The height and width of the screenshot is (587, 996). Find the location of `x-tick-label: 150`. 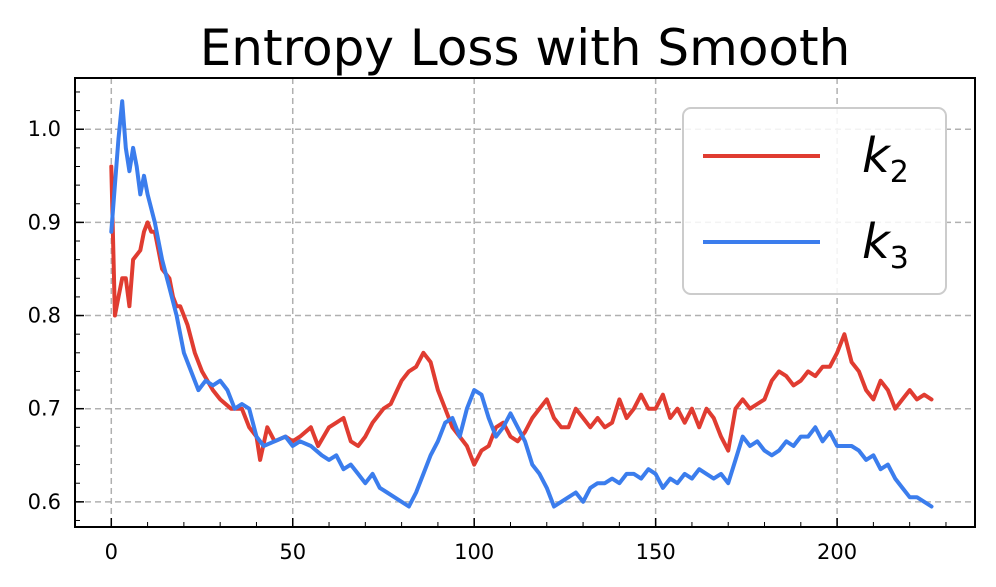

x-tick-label: 150 is located at coordinates (656, 552).